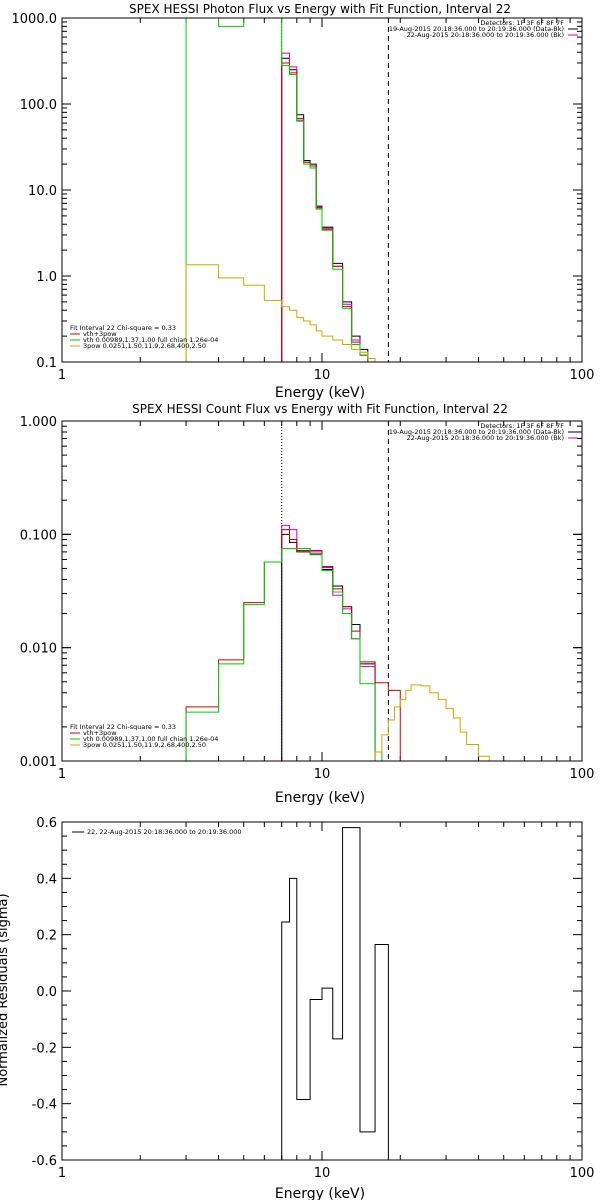 Image resolution: width=600 pixels, height=1200 pixels. Describe the element at coordinates (46, 936) in the screenshot. I see `y-tick-label: 0.2` at that location.